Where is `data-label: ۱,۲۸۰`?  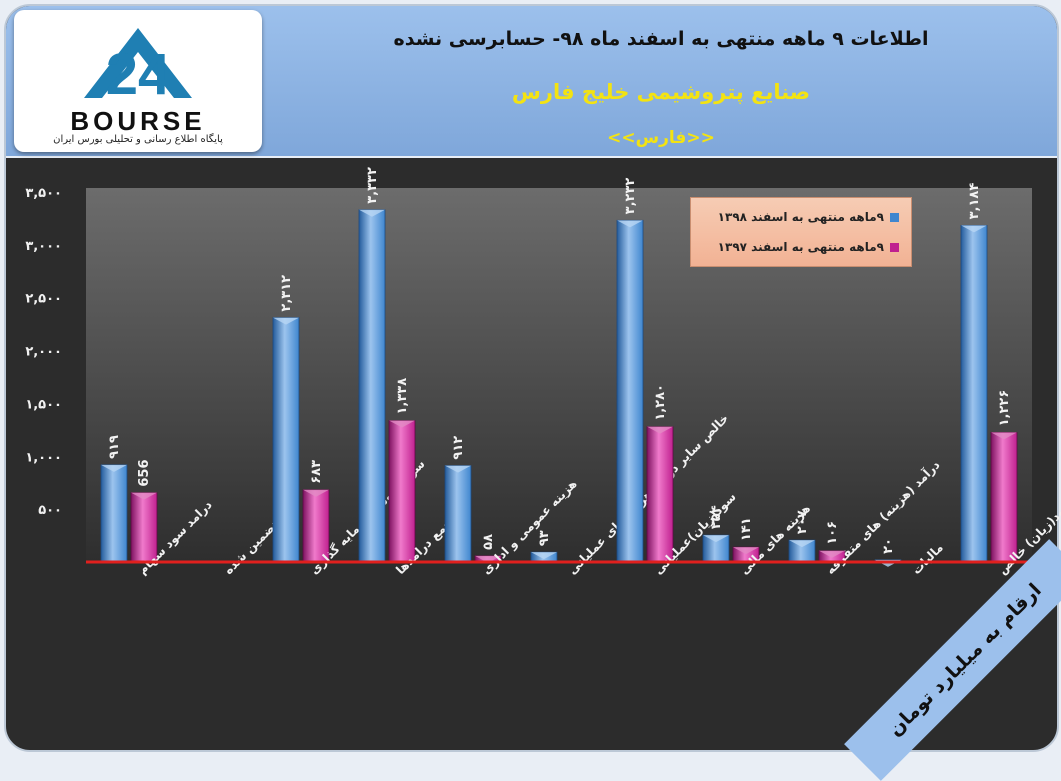
data-label: ۱,۲۸۰ is located at coordinates (660, 402).